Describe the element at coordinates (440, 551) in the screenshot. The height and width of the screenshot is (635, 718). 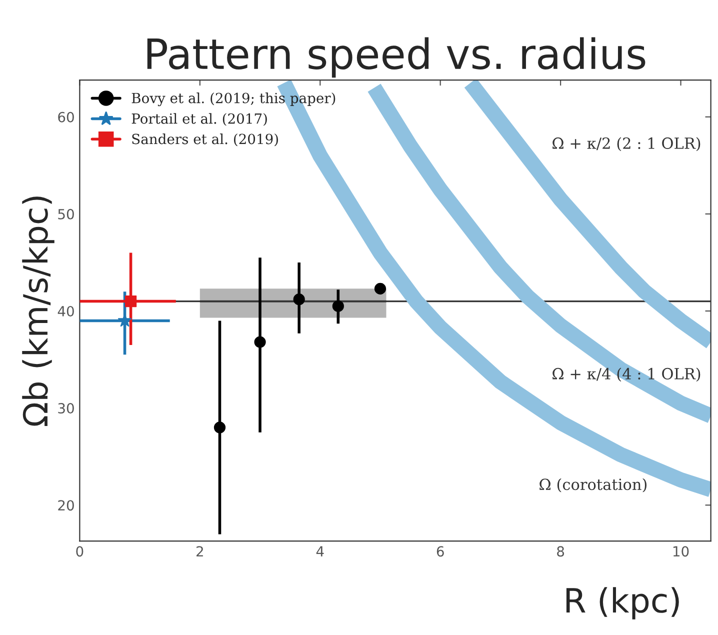
I see `x-tick-label: 6` at that location.